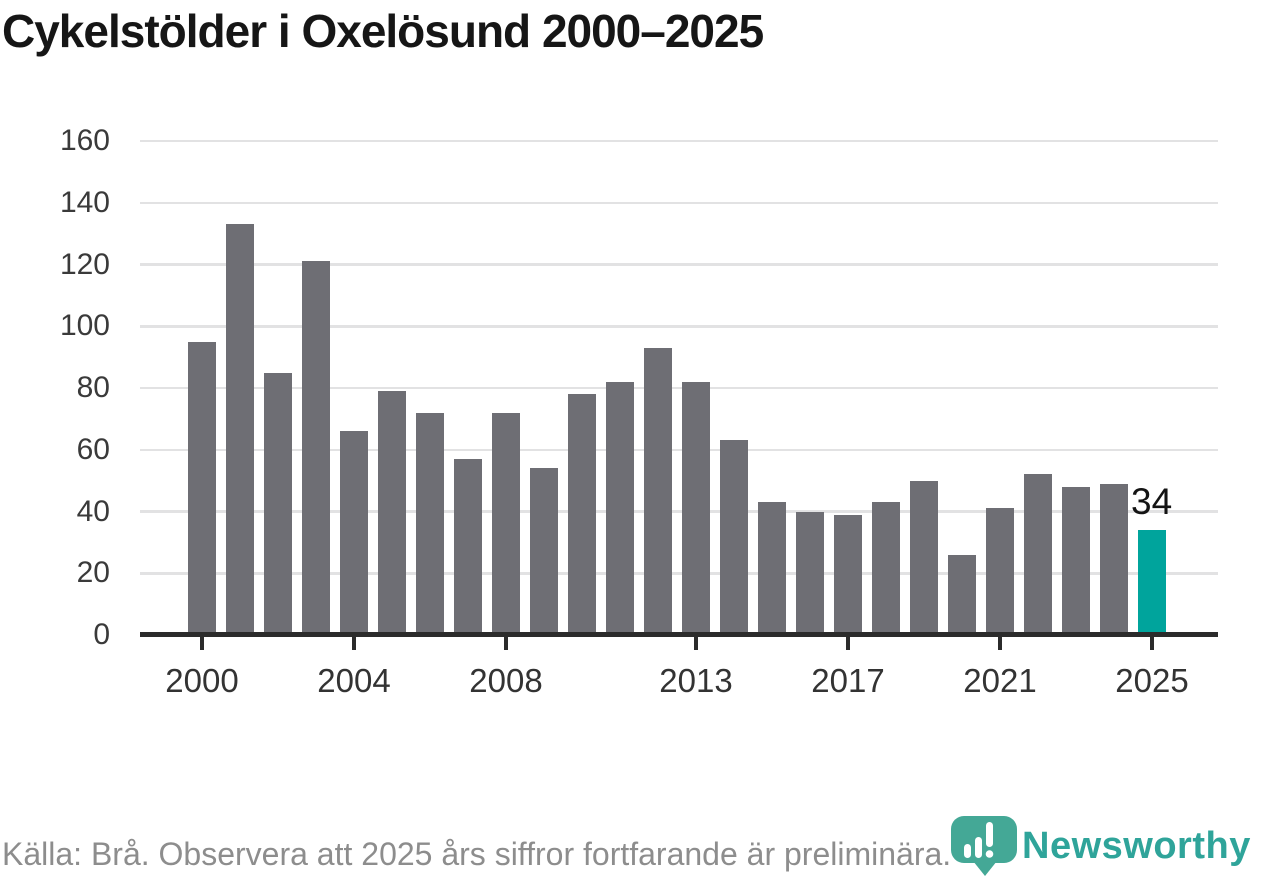  What do you see at coordinates (734, 537) in the screenshot?
I see `bar-2014` at bounding box center [734, 537].